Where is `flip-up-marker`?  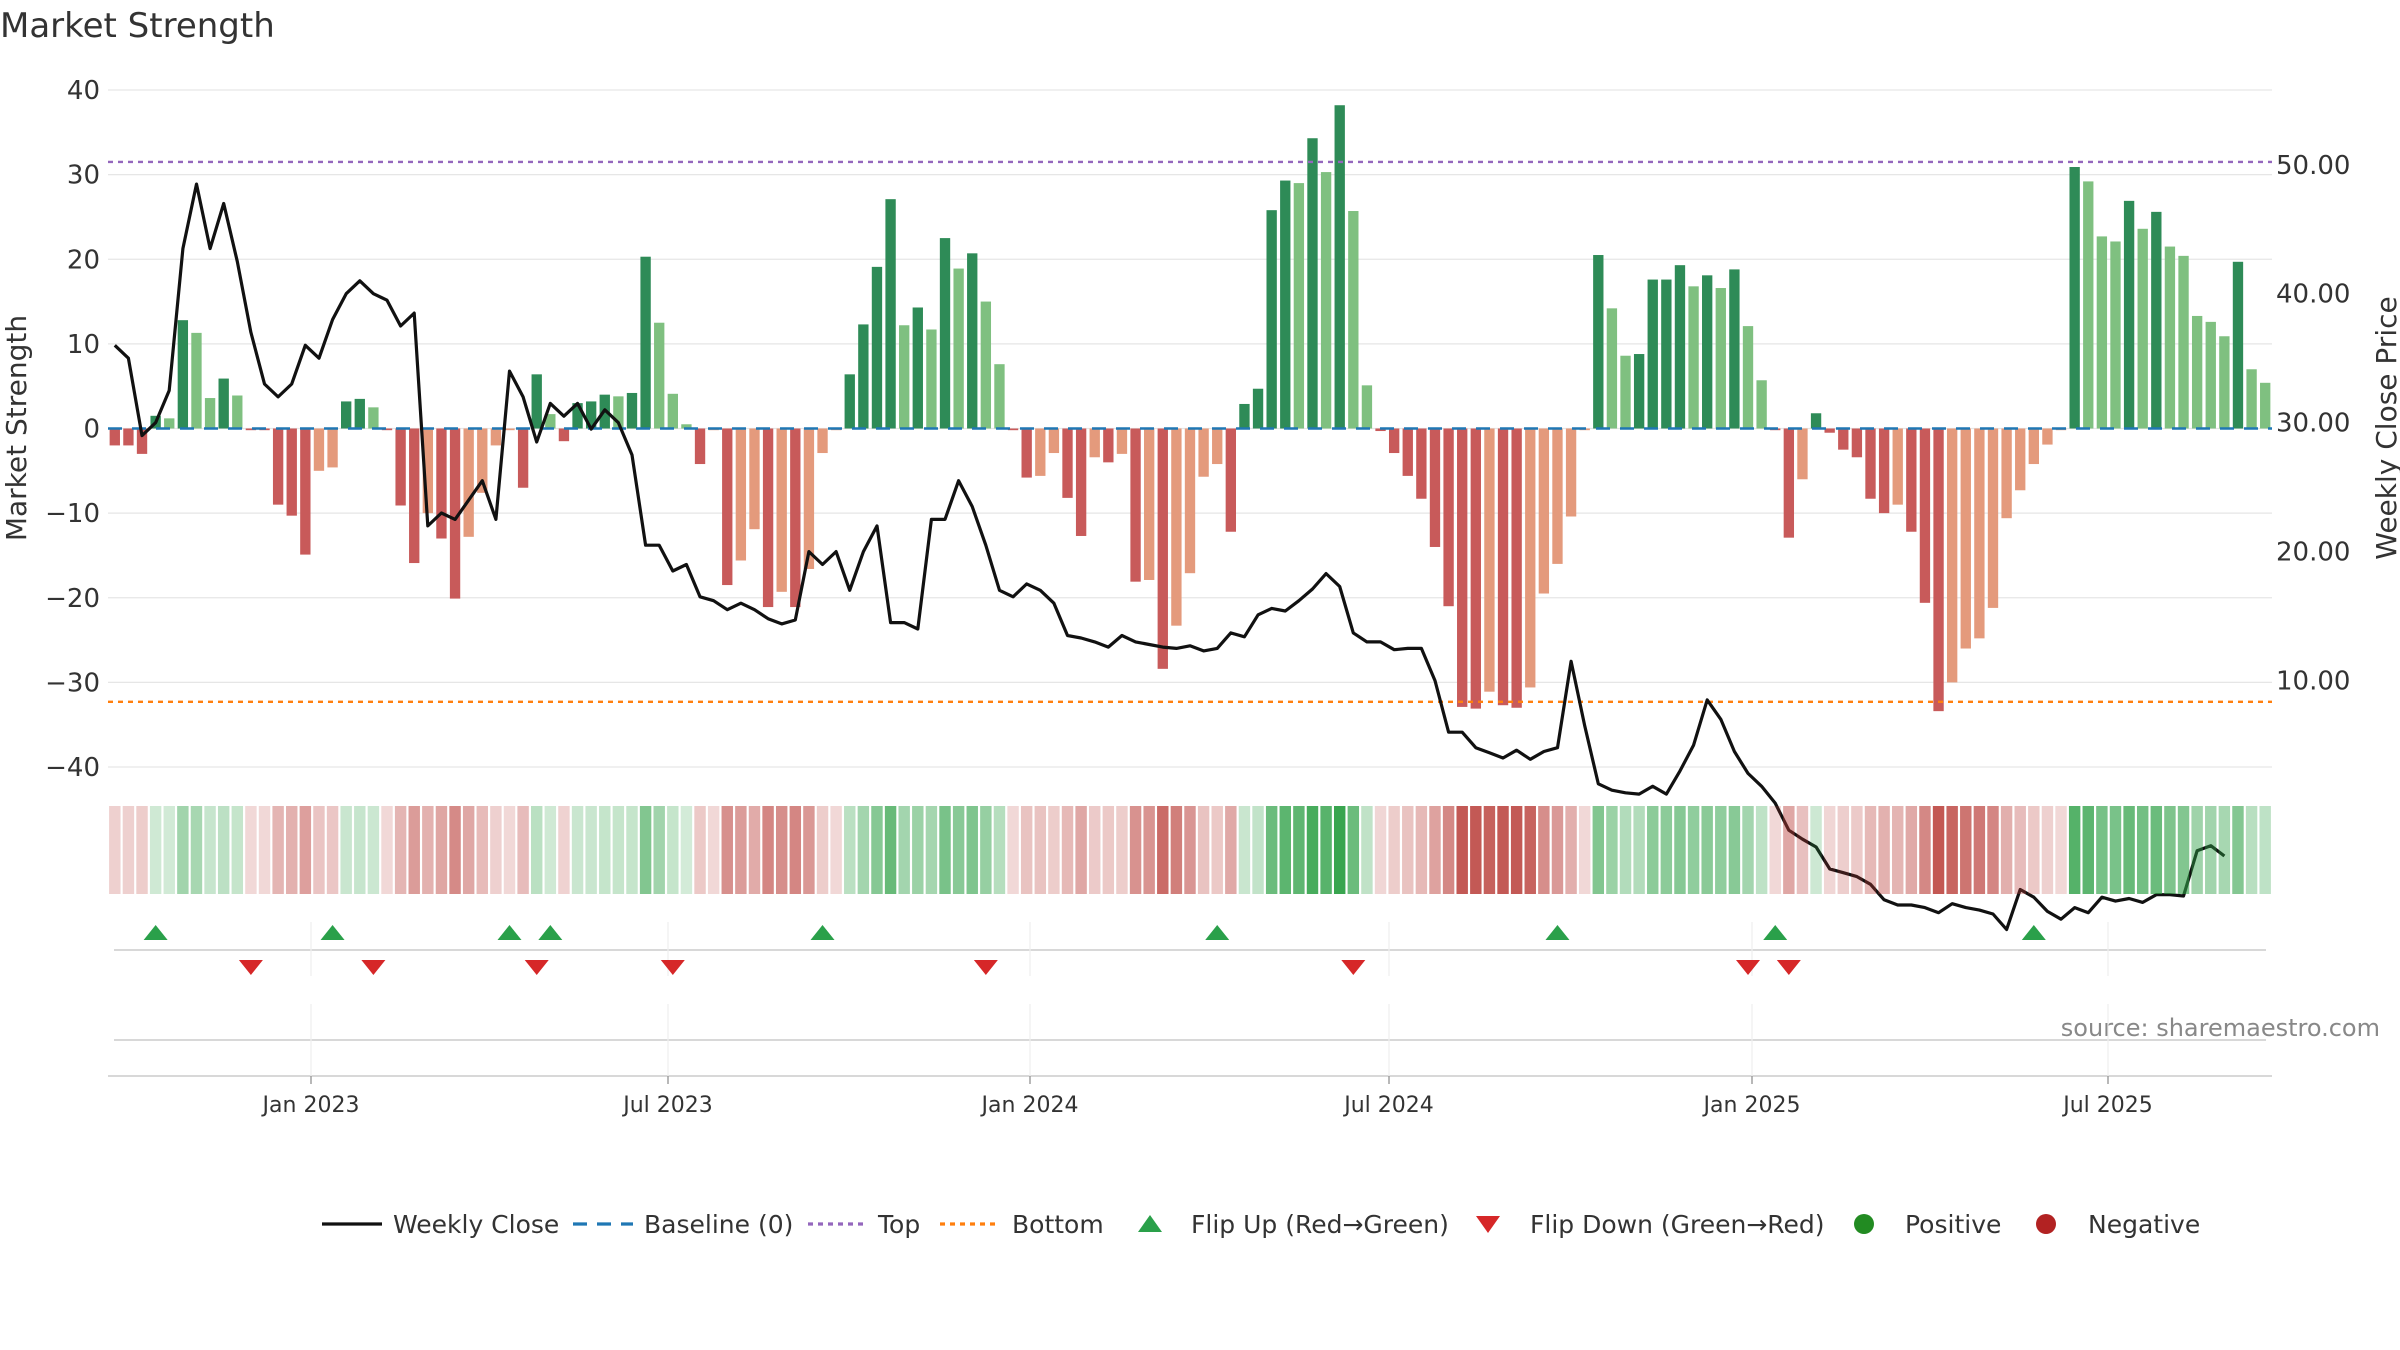
flip-up-marker is located at coordinates (155, 932).